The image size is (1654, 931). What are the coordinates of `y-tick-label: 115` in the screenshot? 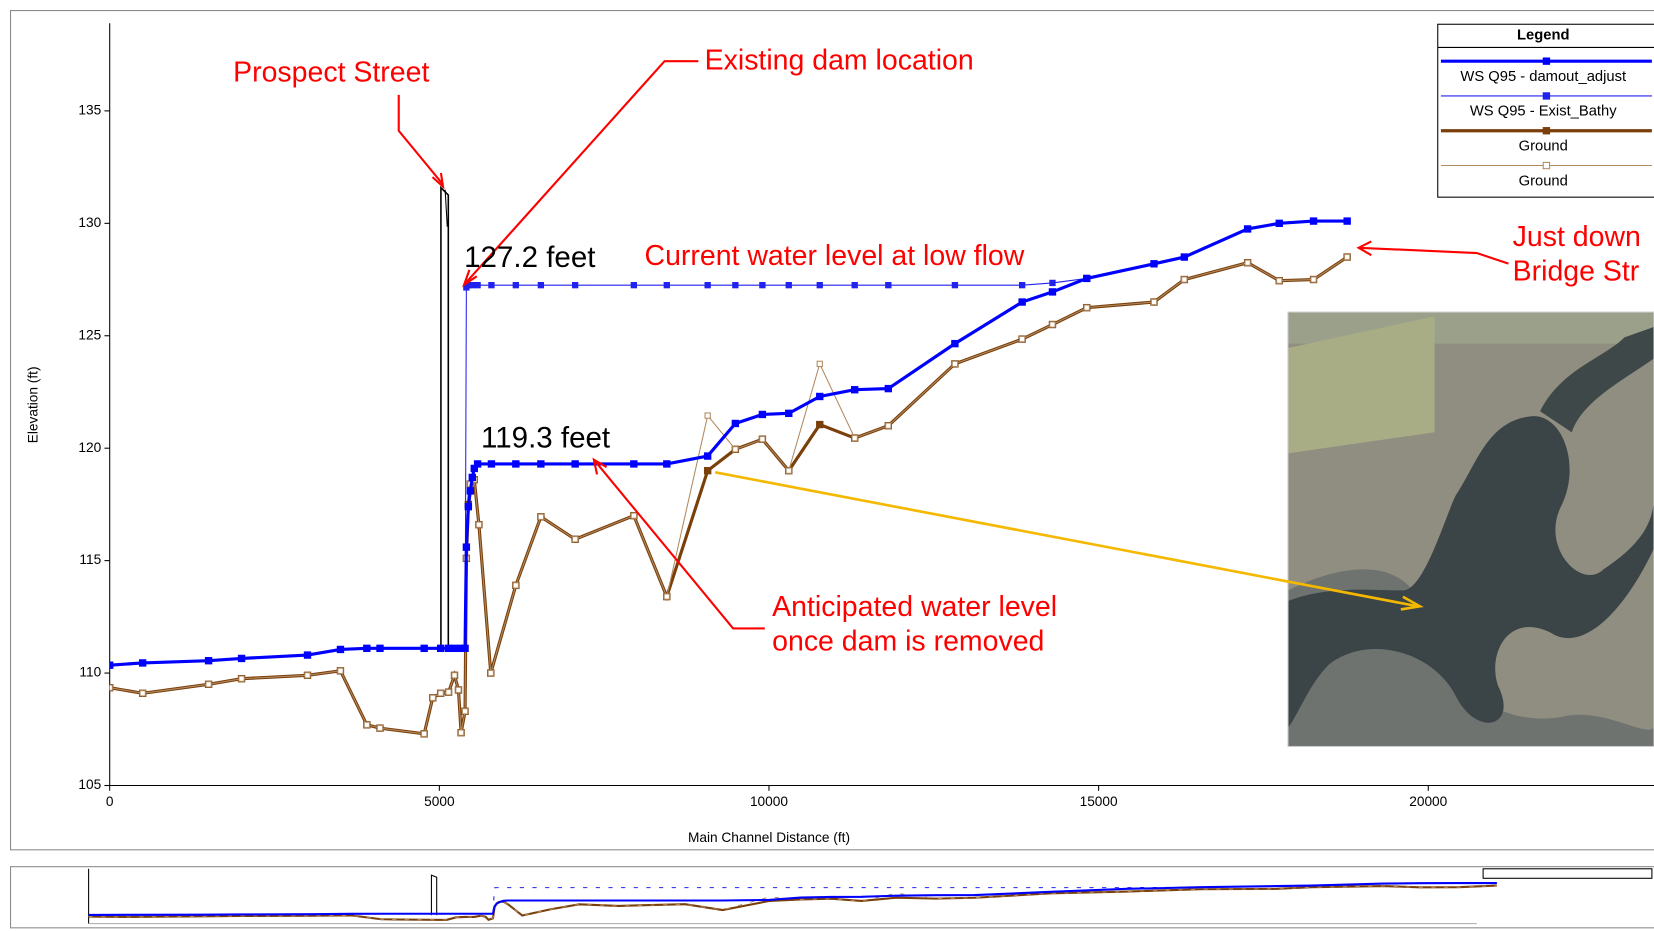 It's located at (90, 559).